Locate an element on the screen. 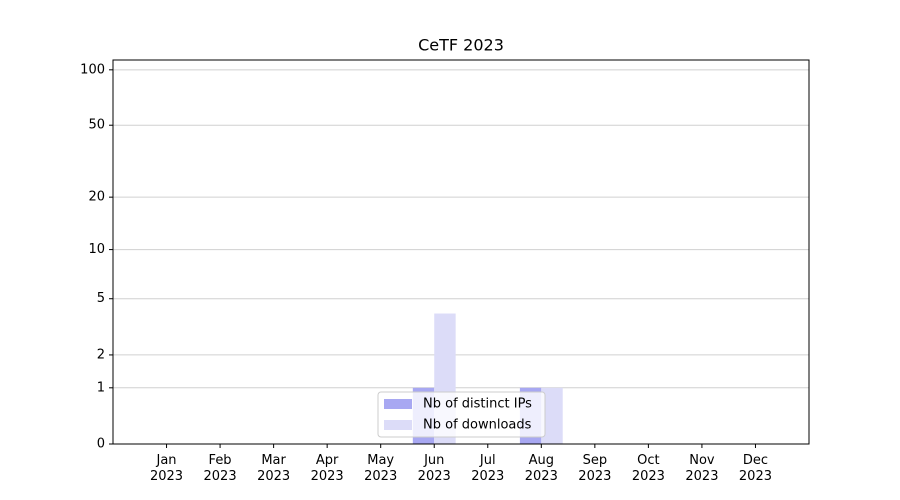 The height and width of the screenshot is (500, 900). y-tick-label: 2 is located at coordinates (101, 354).